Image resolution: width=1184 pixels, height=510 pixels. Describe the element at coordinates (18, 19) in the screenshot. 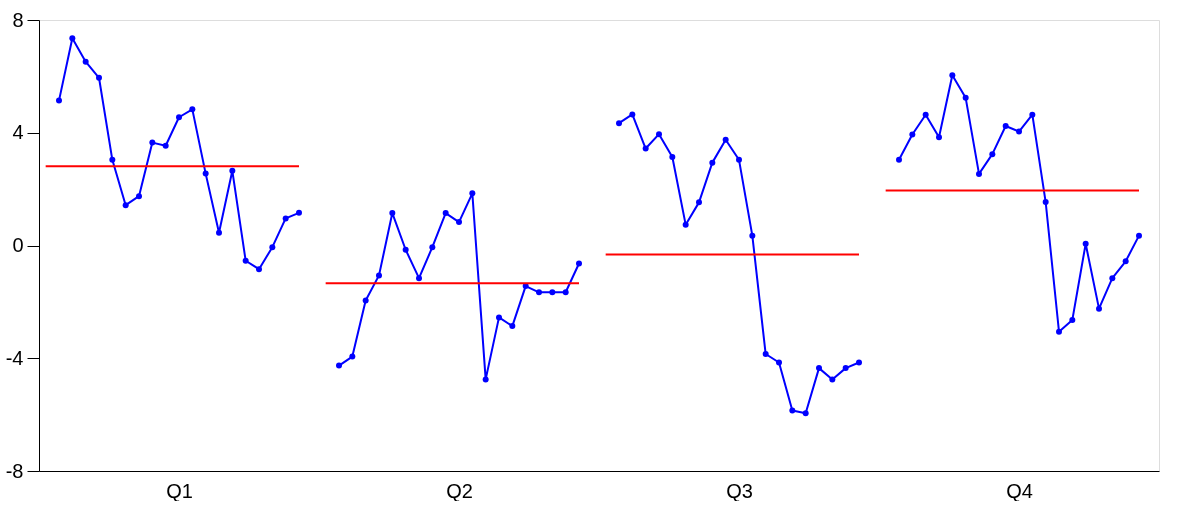

I see `y-tick-label: 8` at that location.